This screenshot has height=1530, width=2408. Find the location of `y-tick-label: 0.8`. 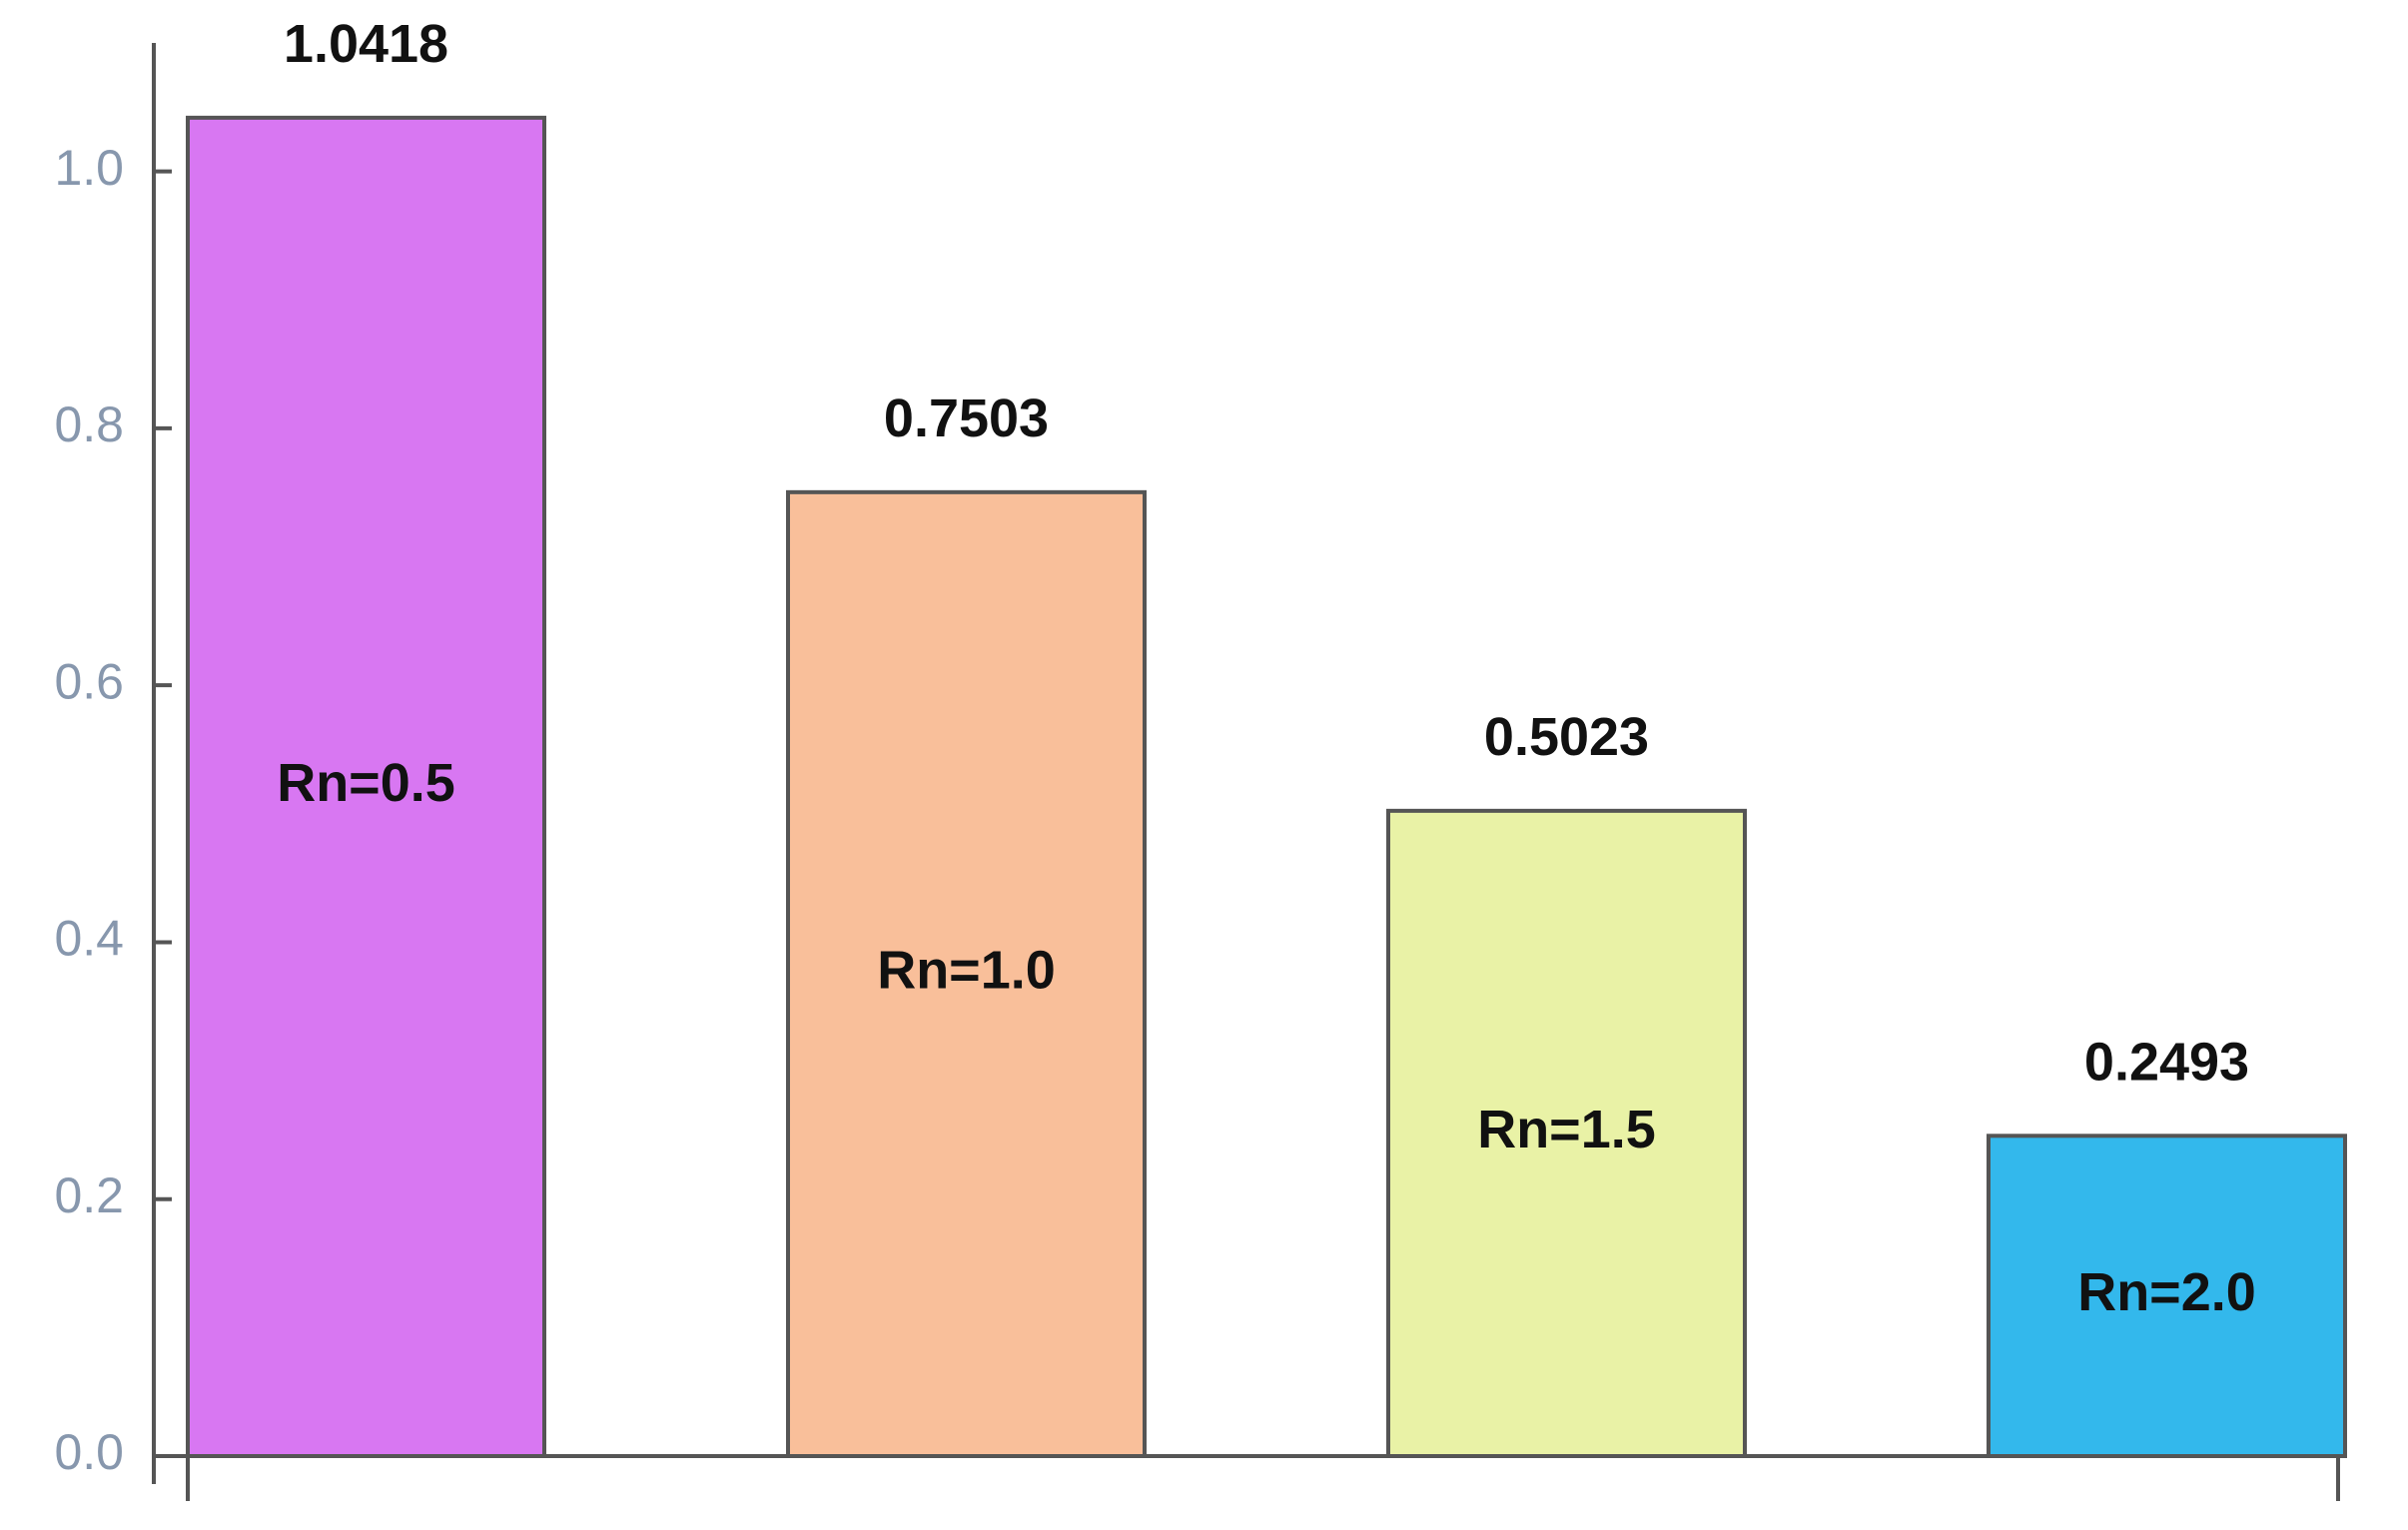

y-tick-label: 0.8 is located at coordinates (89, 424).